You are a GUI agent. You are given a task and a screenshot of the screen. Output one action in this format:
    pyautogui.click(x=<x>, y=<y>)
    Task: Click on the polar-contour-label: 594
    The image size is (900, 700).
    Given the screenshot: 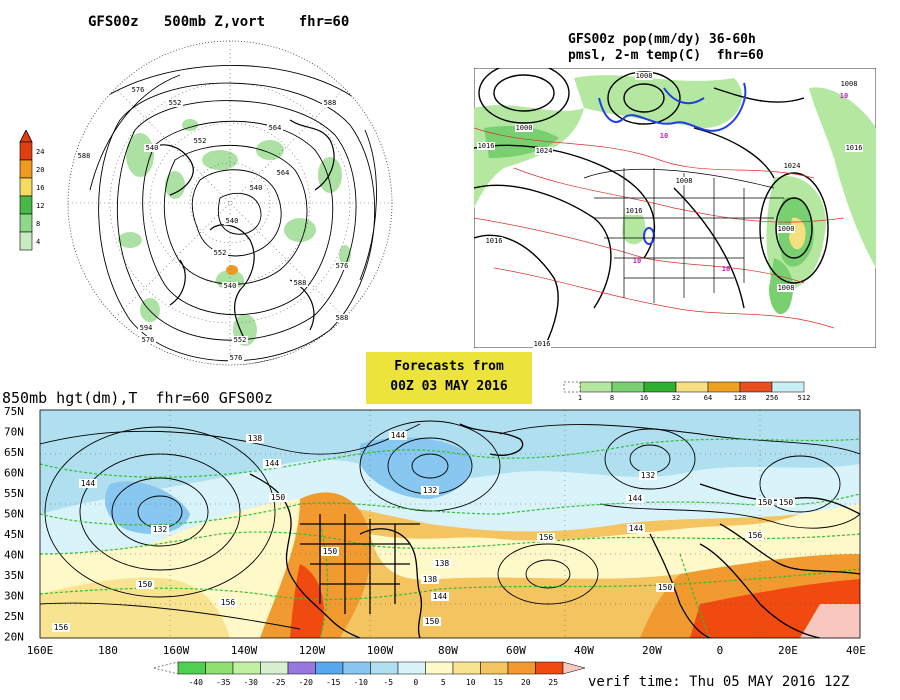 What is the action you would take?
    pyautogui.click(x=146, y=328)
    